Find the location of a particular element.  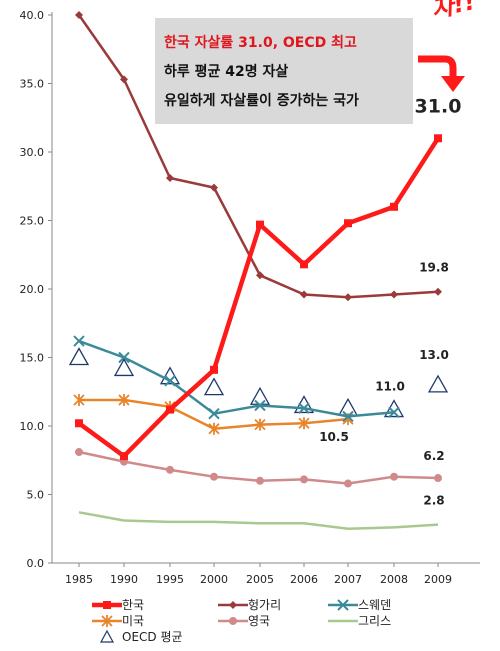

callout-line: 유일하게 자살률이 증가하는 국가 is located at coordinates (261, 100).